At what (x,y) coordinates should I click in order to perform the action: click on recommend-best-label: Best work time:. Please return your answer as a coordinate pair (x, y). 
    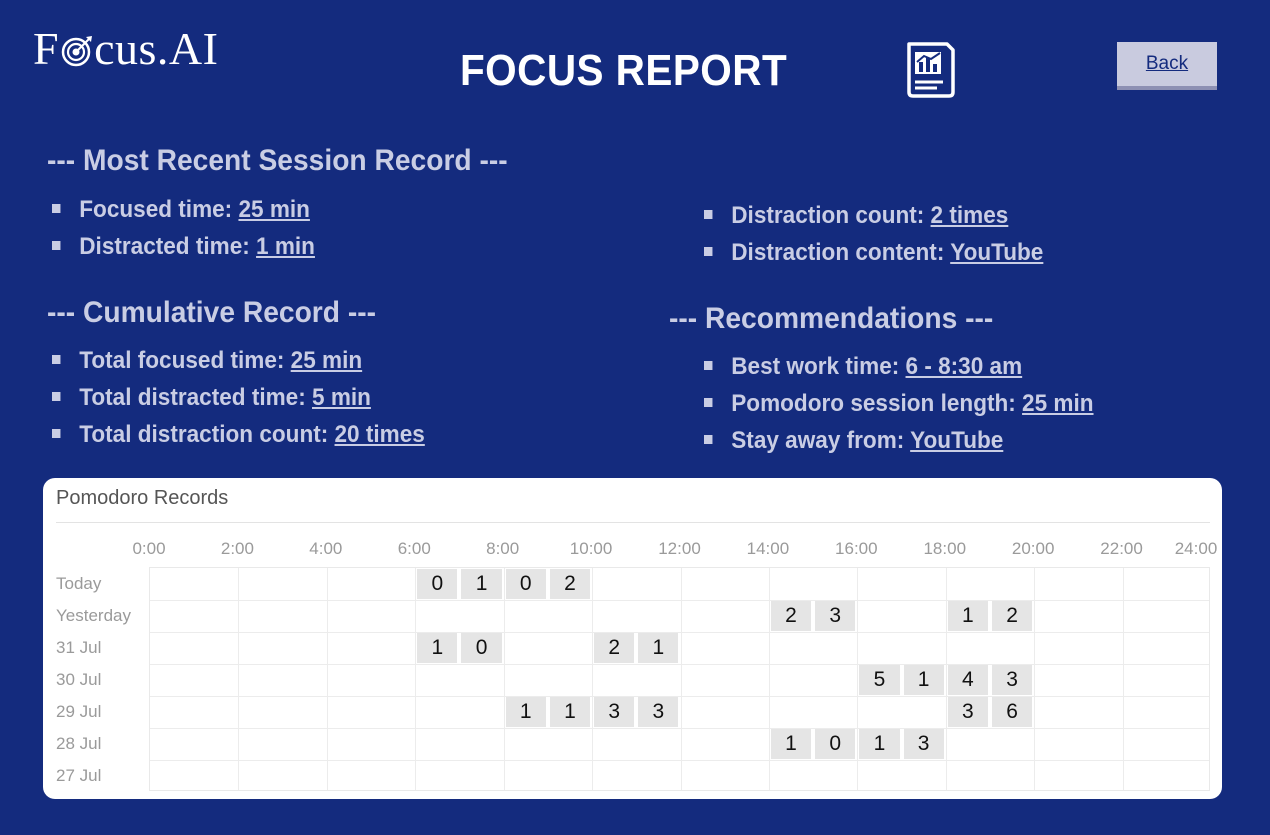
    Looking at the image, I should click on (818, 366).